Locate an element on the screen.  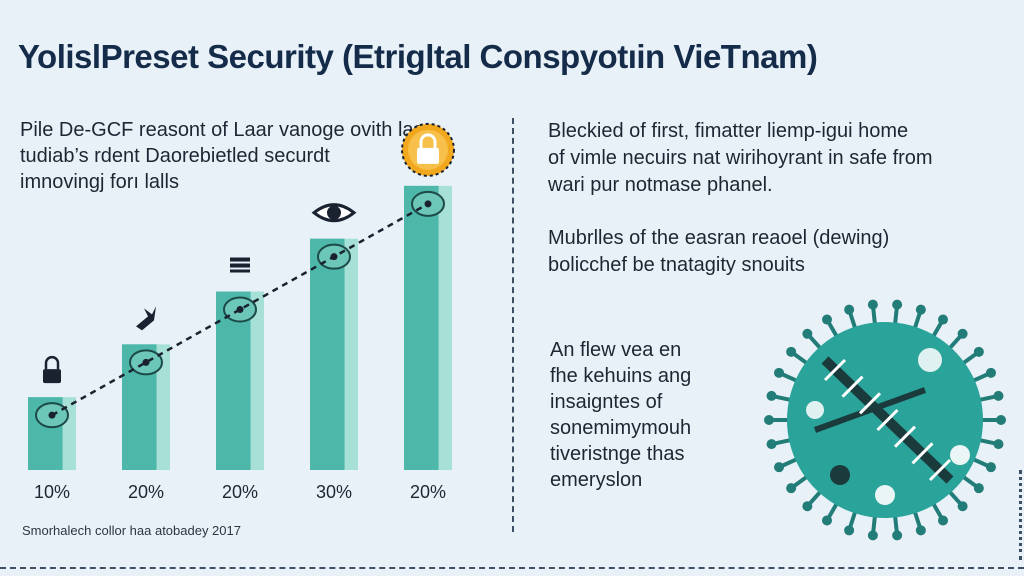
padlock-badge-icon is located at coordinates (428, 149).